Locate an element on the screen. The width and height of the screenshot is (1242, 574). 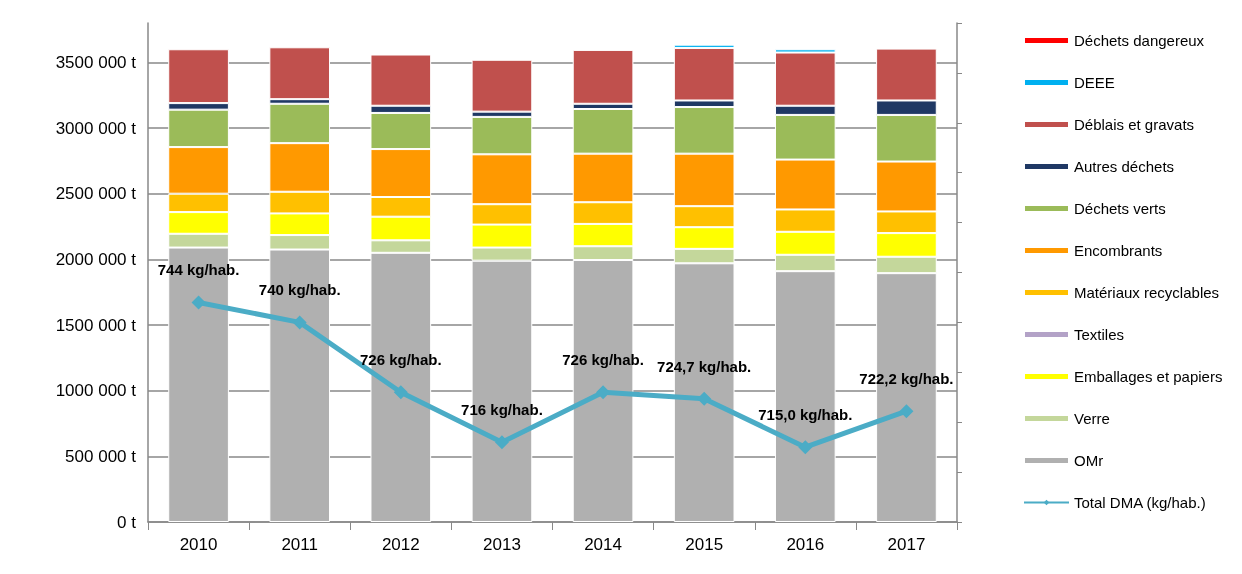
x-tick-label: 2013 is located at coordinates (502, 544).